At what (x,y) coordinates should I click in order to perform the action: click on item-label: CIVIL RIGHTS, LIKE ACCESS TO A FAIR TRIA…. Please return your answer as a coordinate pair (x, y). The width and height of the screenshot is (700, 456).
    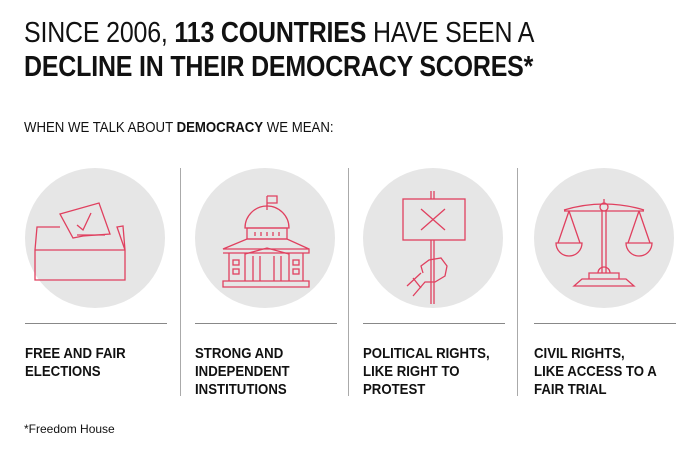
    Looking at the image, I should click on (595, 371).